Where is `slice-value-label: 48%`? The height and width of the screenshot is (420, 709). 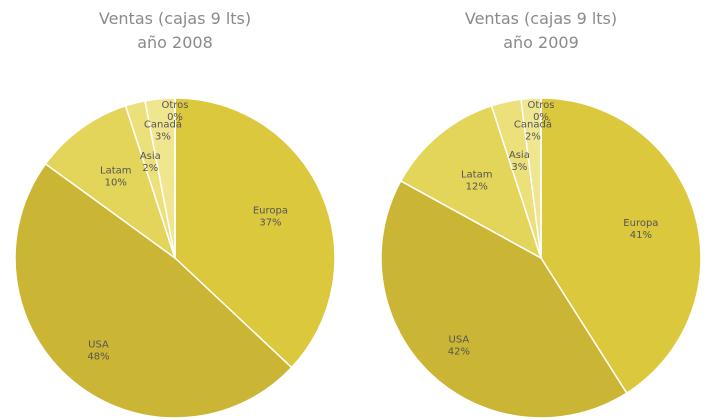 slice-value-label: 48% is located at coordinates (98, 356).